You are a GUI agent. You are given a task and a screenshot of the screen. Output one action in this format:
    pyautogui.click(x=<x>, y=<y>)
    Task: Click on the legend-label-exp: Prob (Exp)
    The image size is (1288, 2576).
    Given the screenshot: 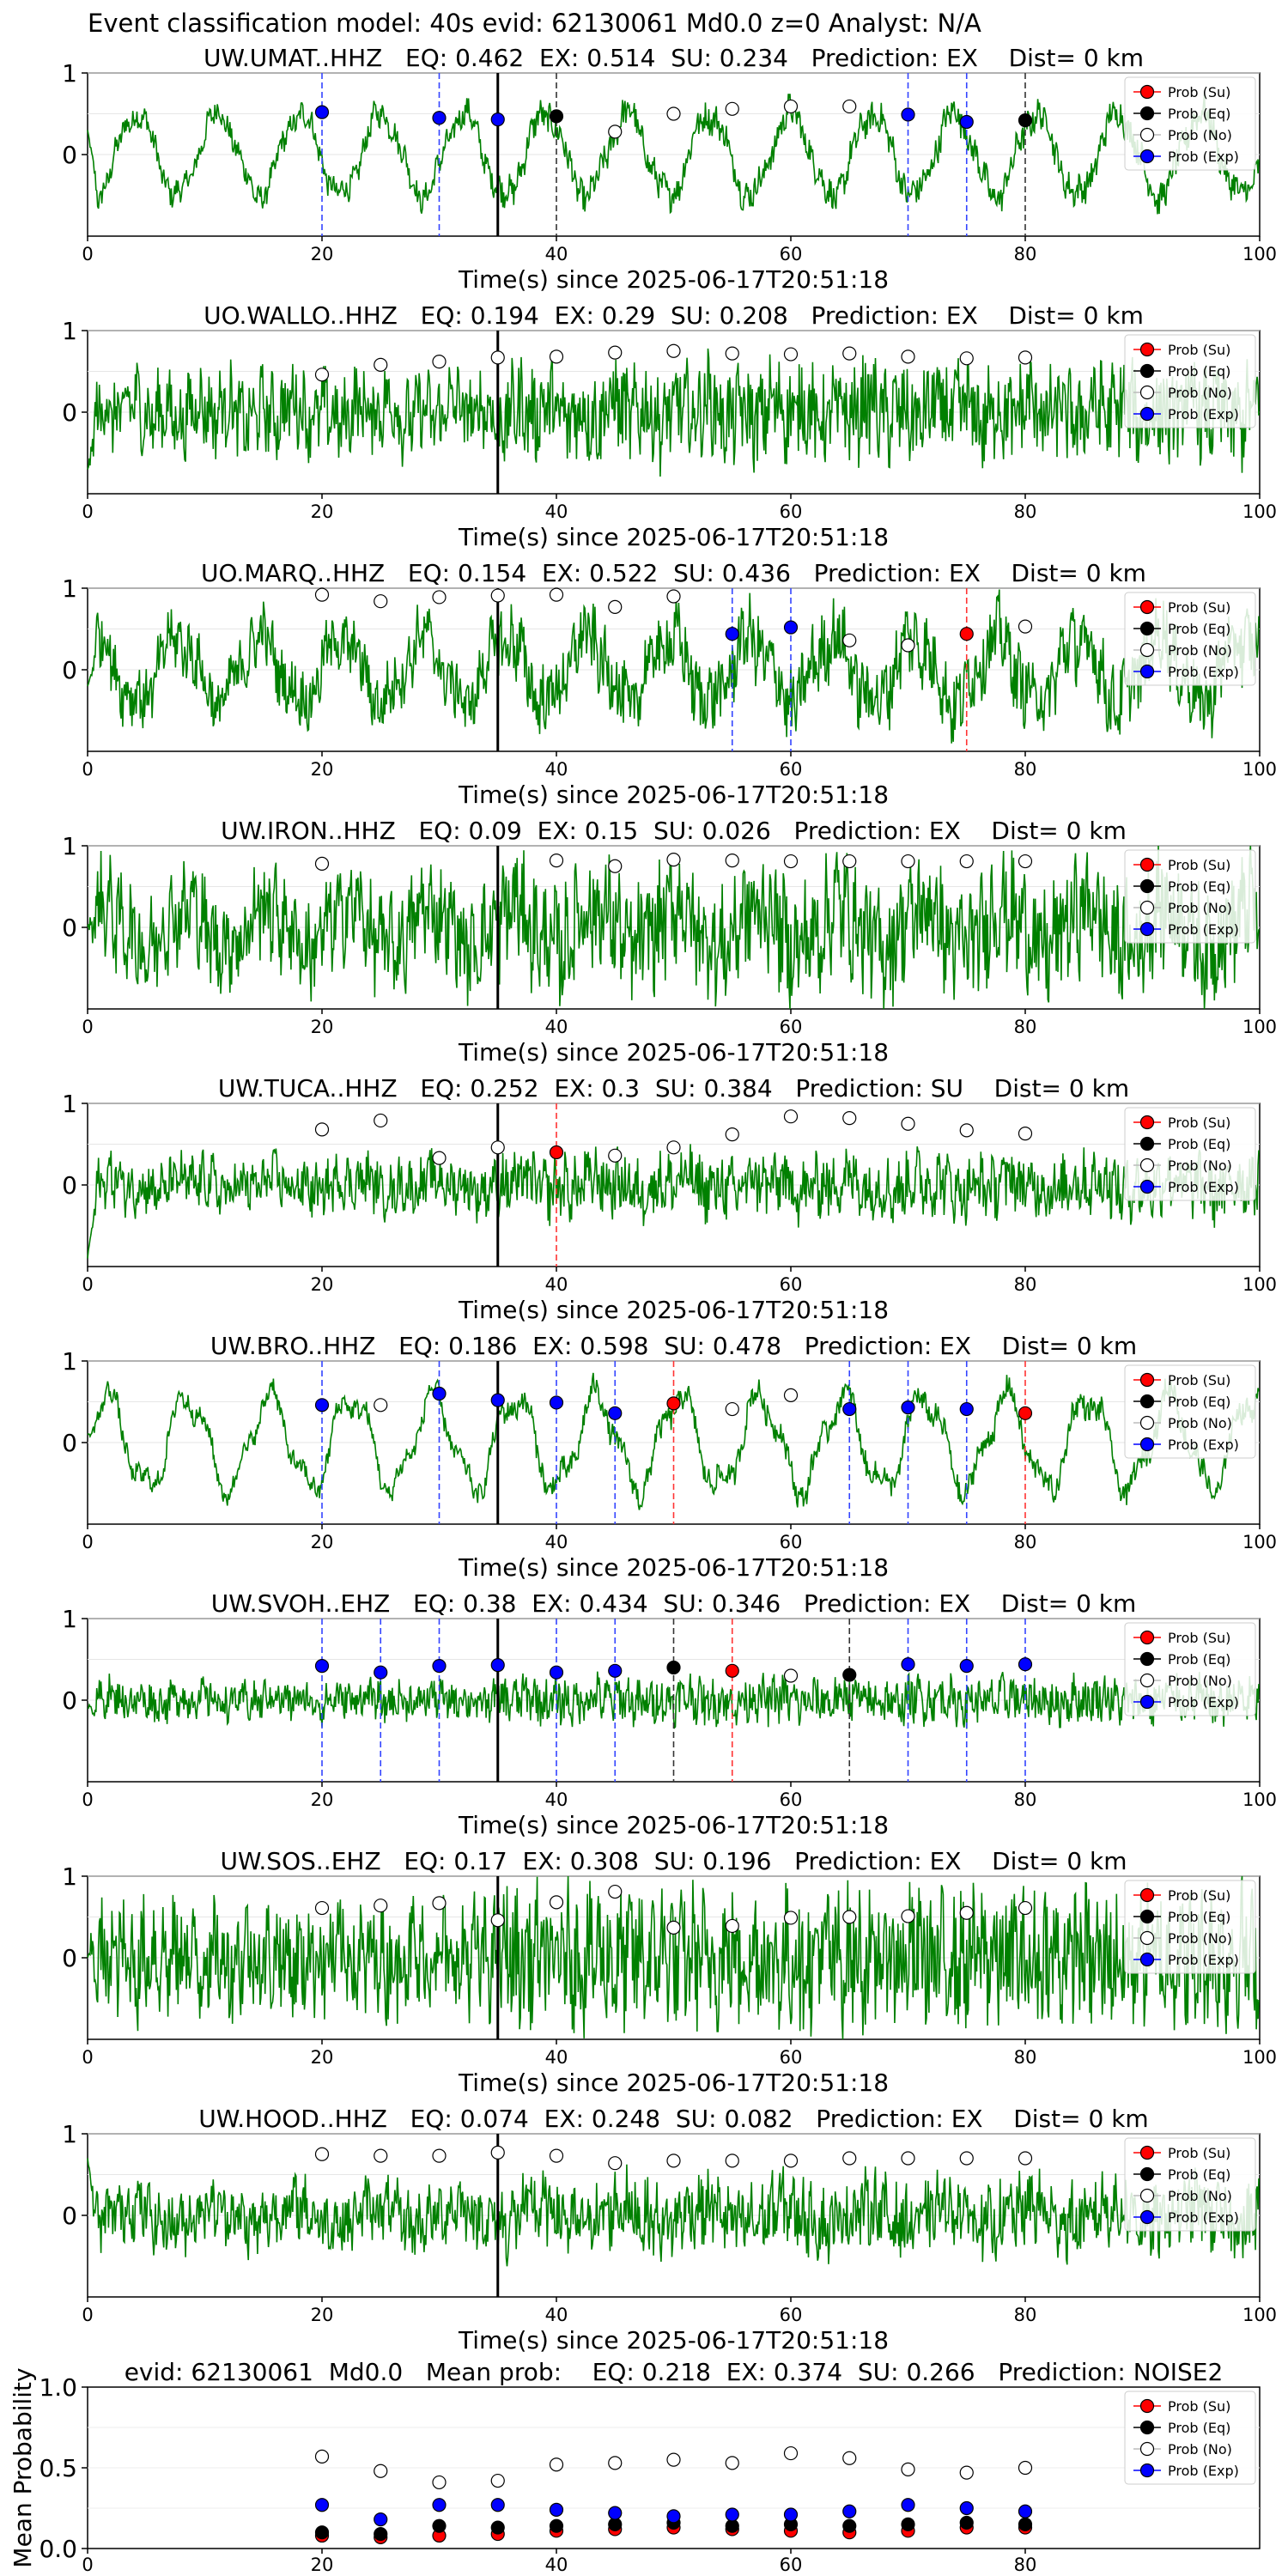 What is the action you would take?
    pyautogui.click(x=1203, y=672)
    